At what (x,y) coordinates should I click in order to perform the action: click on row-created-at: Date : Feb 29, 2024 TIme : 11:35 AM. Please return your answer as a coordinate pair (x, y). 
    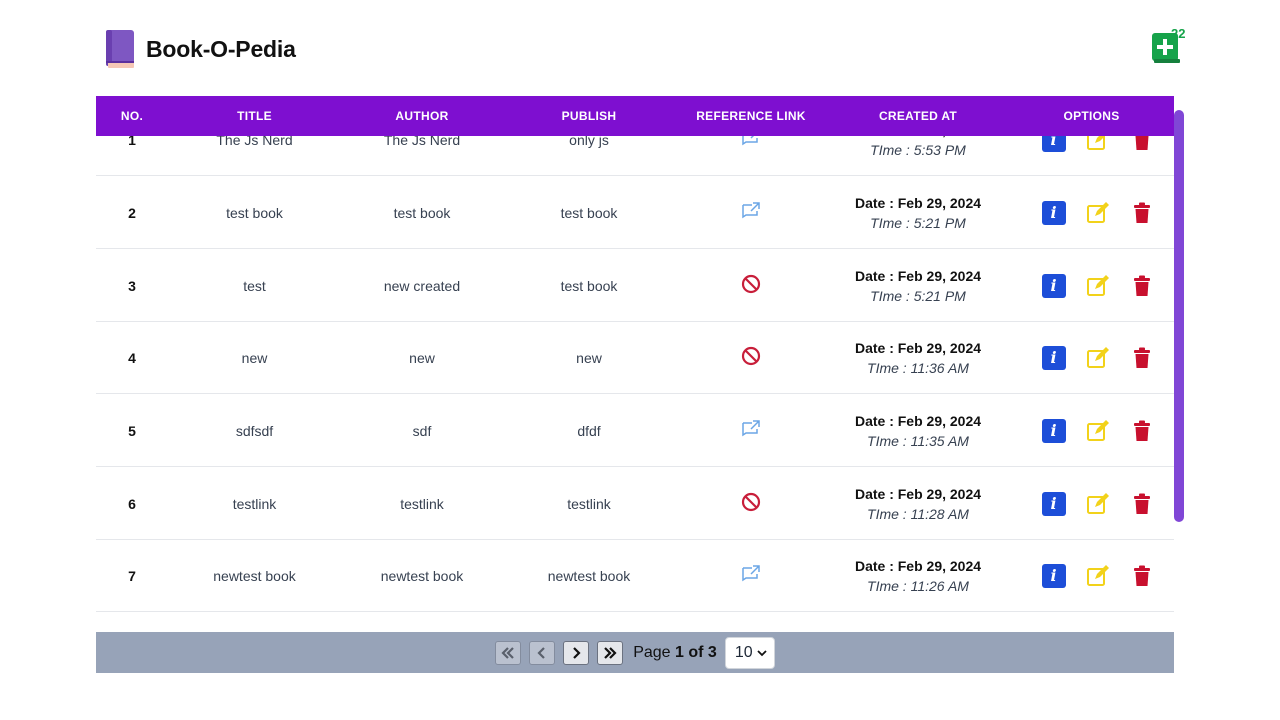
    Looking at the image, I should click on (918, 431).